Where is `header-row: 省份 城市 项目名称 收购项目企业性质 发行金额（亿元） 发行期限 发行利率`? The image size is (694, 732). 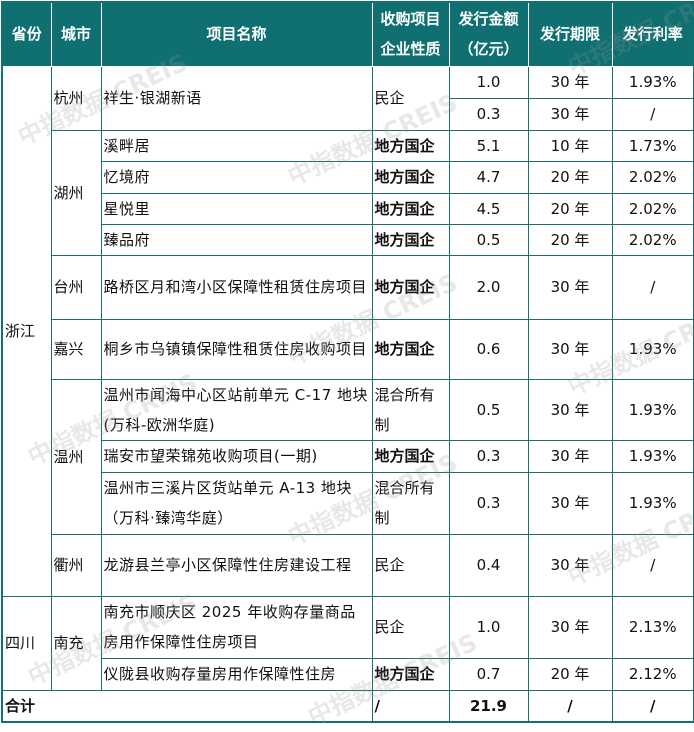 header-row: 省份 城市 项目名称 收购项目企业性质 发行金额（亿元） 发行期限 发行利率 is located at coordinates (347, 34).